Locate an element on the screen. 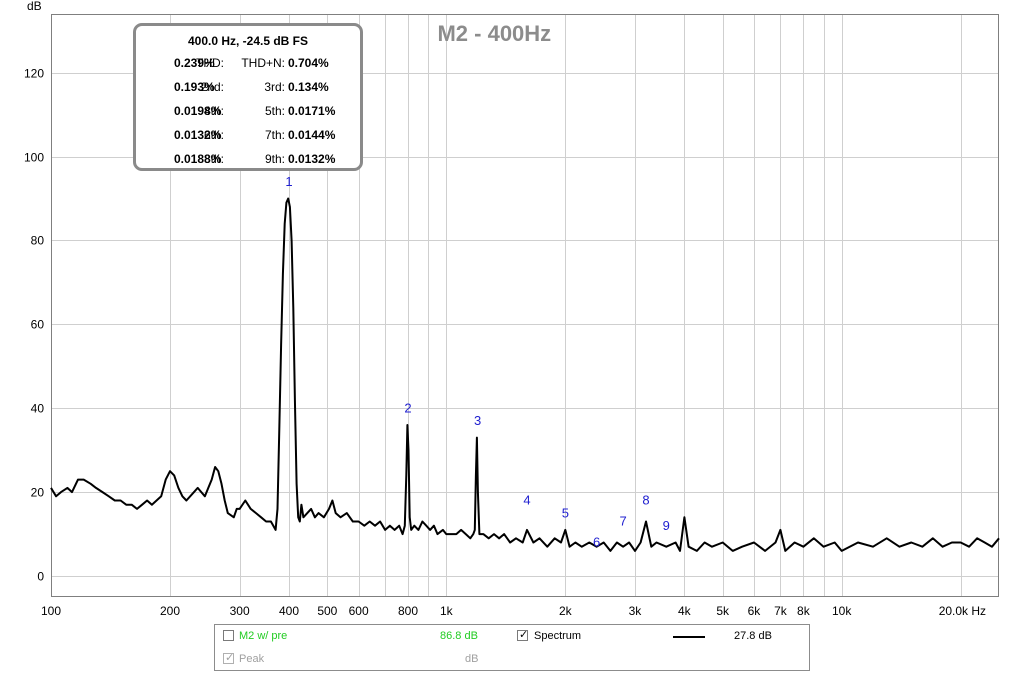 The height and width of the screenshot is (673, 1024). legend-peak-value: dB is located at coordinates (472, 659).